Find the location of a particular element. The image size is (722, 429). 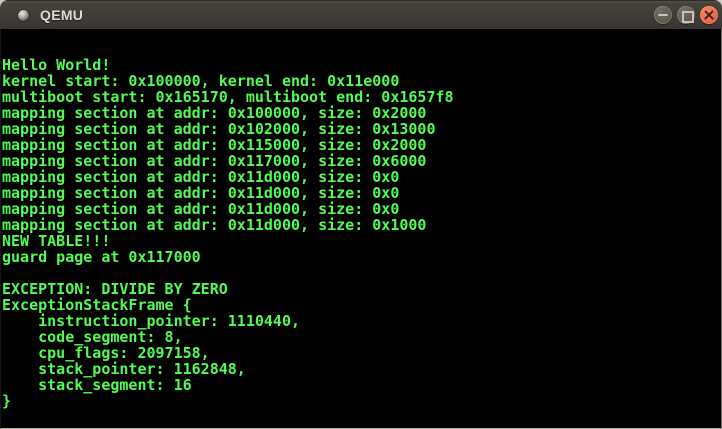

close-button is located at coordinates (709, 15).